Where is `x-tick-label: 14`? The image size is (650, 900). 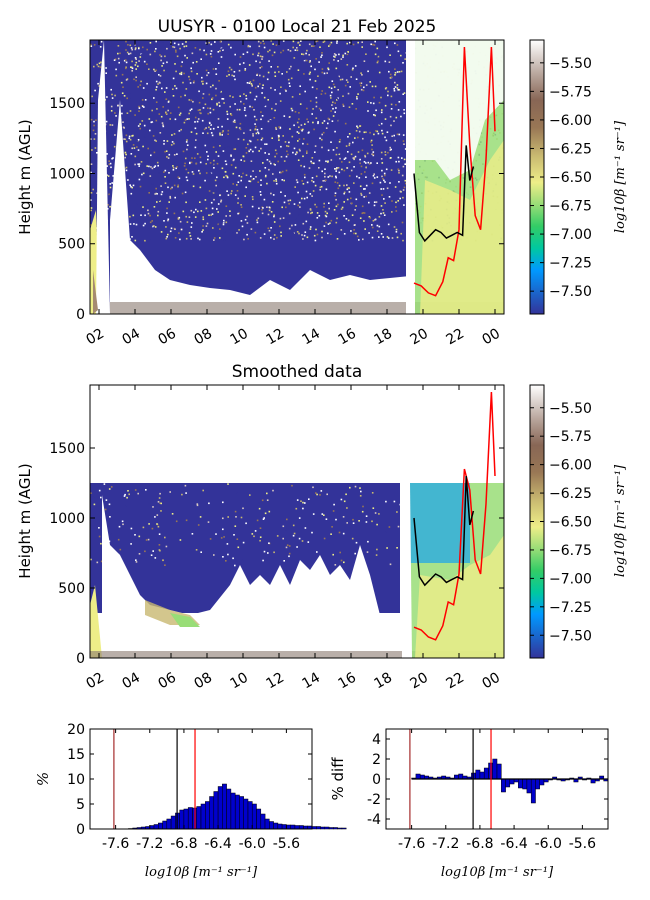
x-tick-label: 14 is located at coordinates (312, 681).